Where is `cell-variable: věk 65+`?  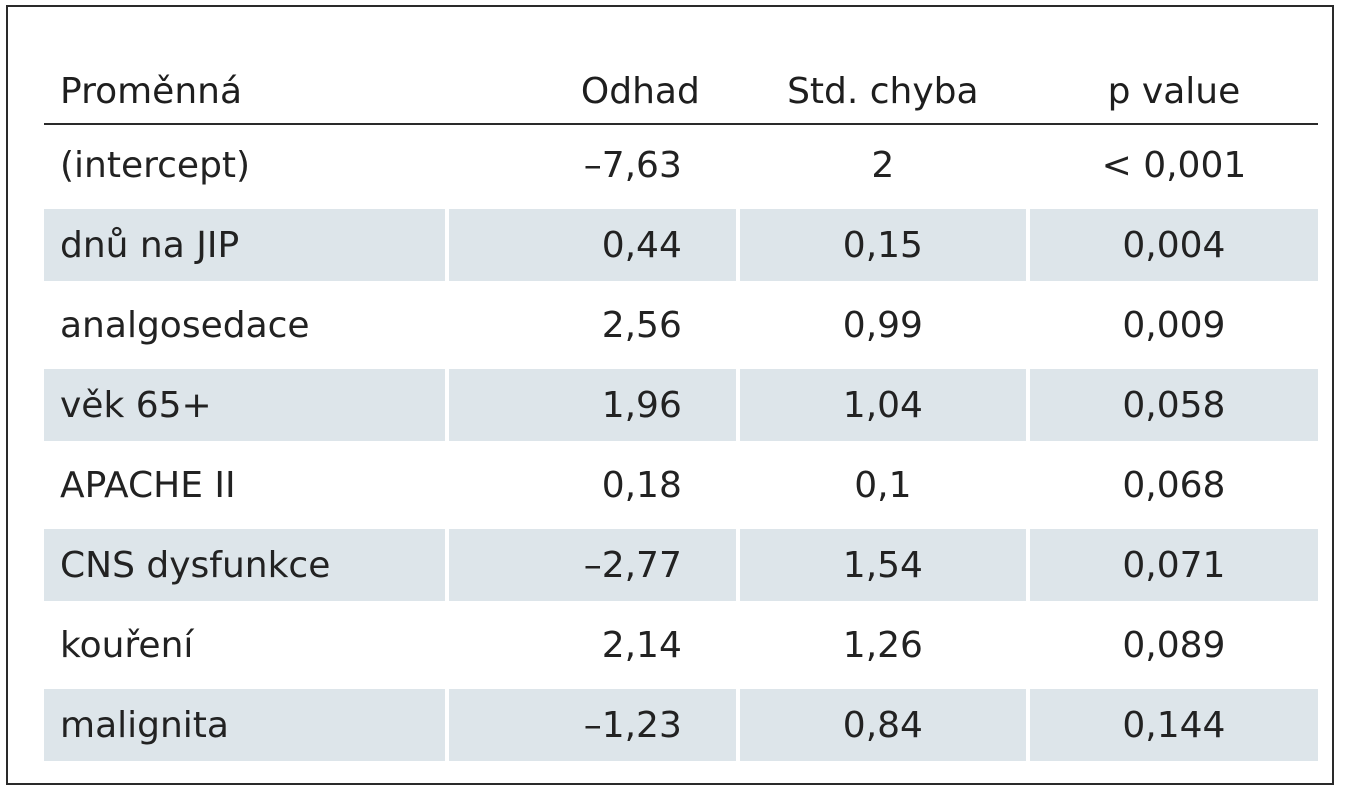
cell-variable: věk 65+ is located at coordinates (245, 405).